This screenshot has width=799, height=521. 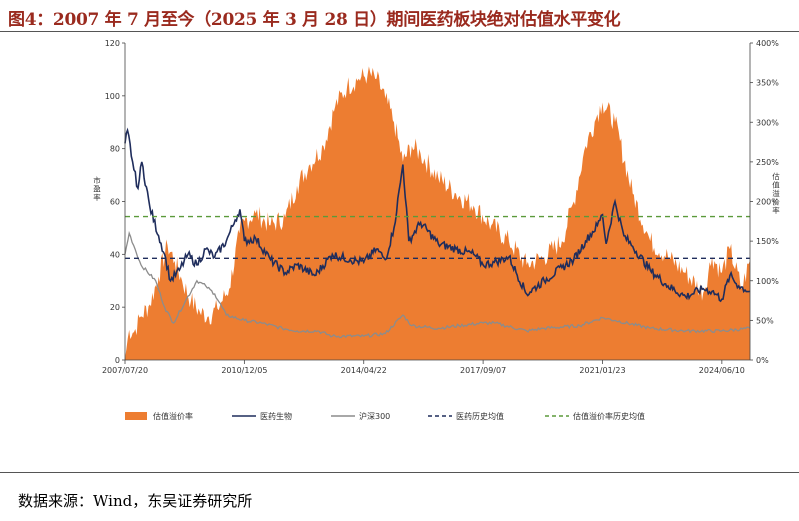 I want to click on y-tick-label: 40, so click(x=115, y=254).